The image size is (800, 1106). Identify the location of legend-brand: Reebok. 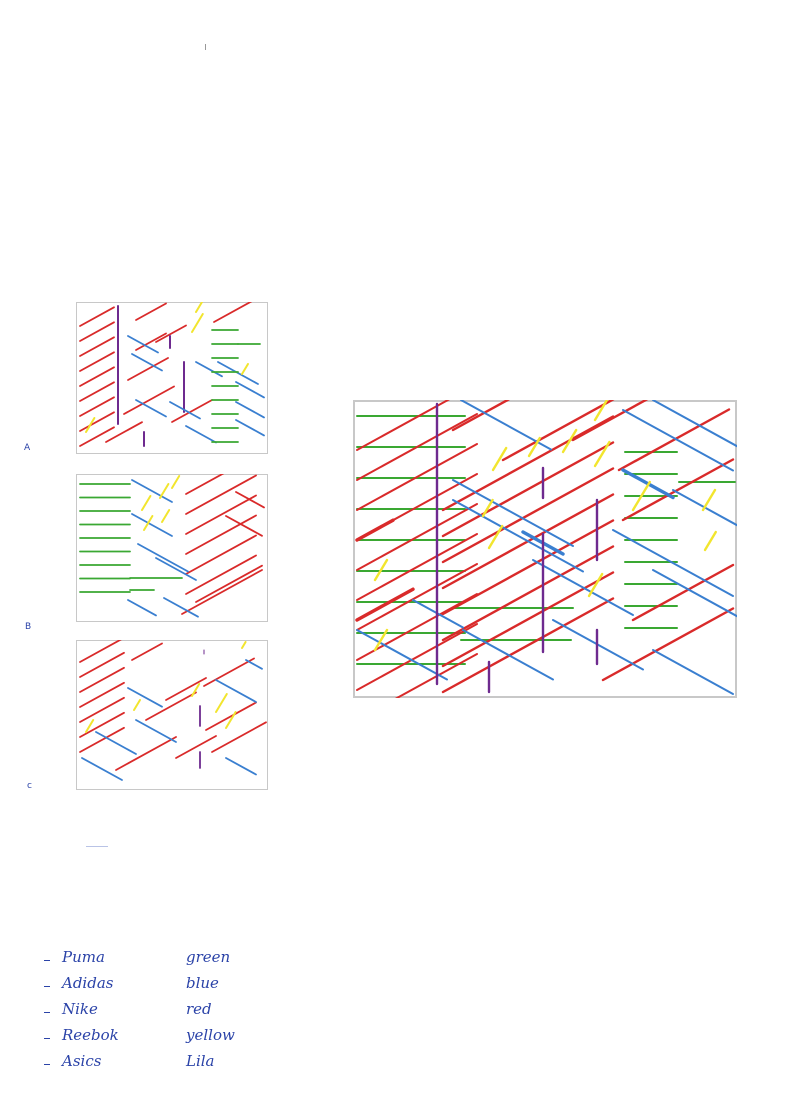
(90, 1035).